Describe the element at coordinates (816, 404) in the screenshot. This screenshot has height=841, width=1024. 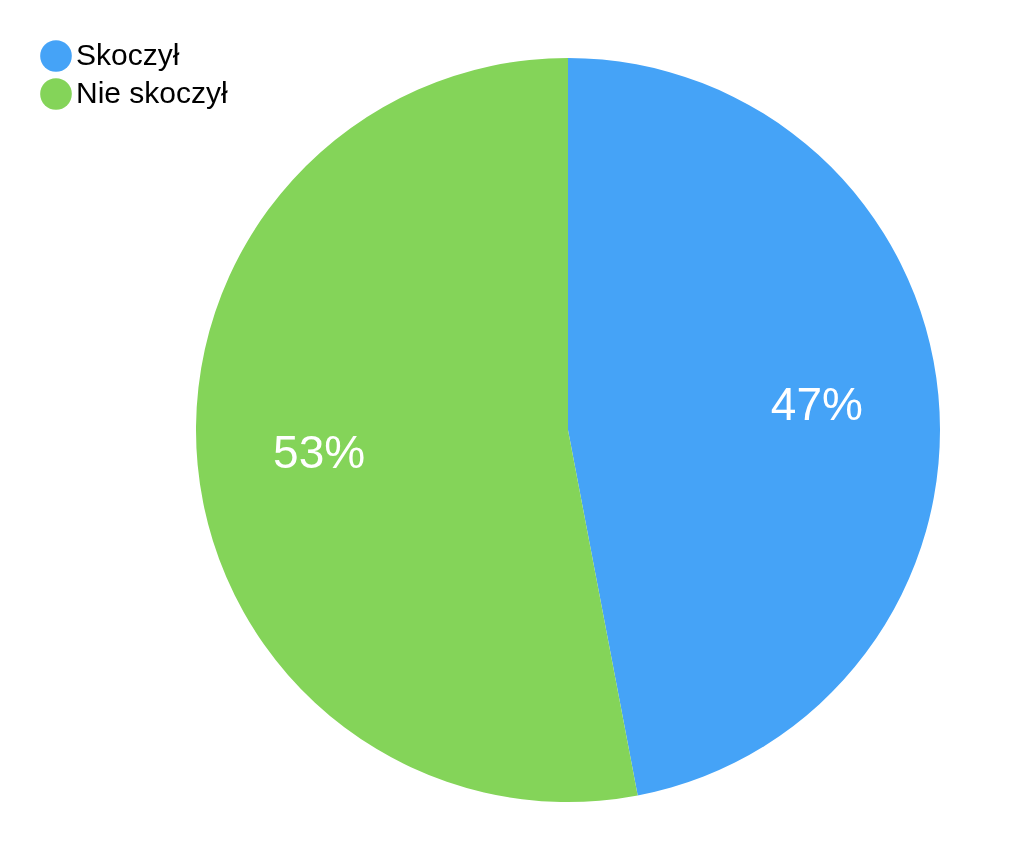
I see `data-label: 47%` at that location.